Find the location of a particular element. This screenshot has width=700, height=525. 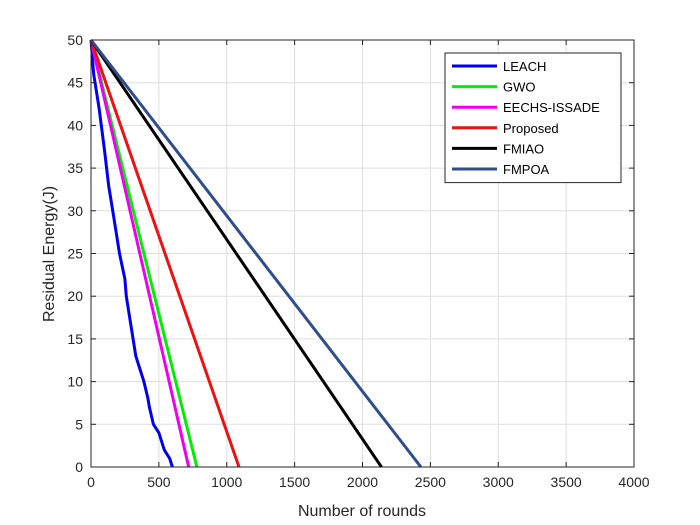

series-line-eechs-issade is located at coordinates (140, 253).